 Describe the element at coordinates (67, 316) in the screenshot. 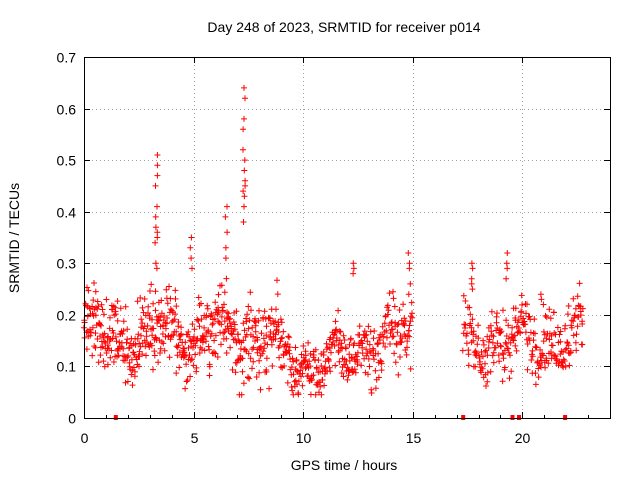

I see `y-tick-label: 0.2` at that location.